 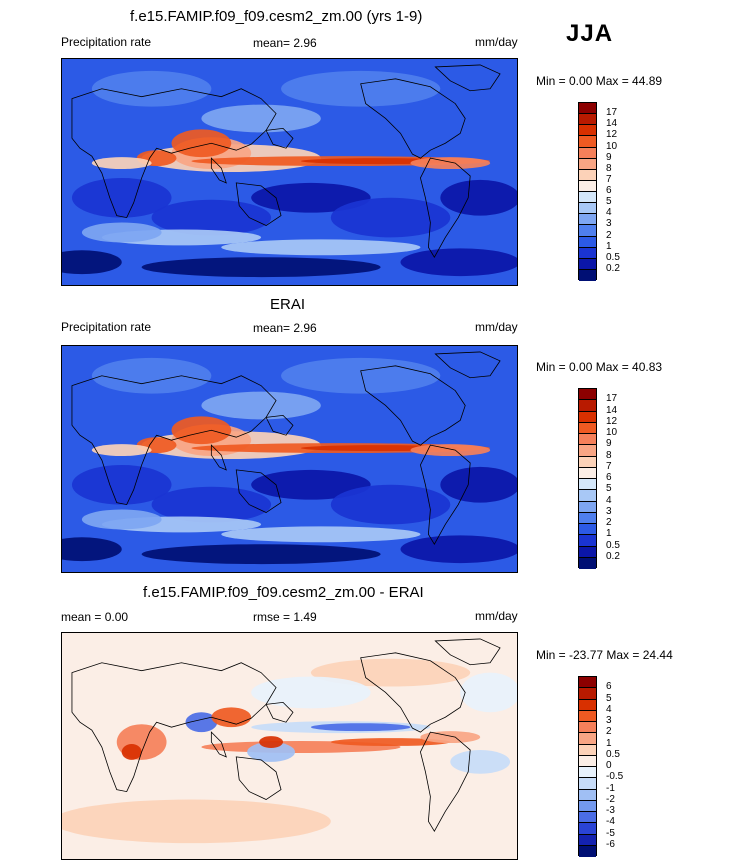 I want to click on colorbar-tick-label: -5, so click(x=610, y=833).